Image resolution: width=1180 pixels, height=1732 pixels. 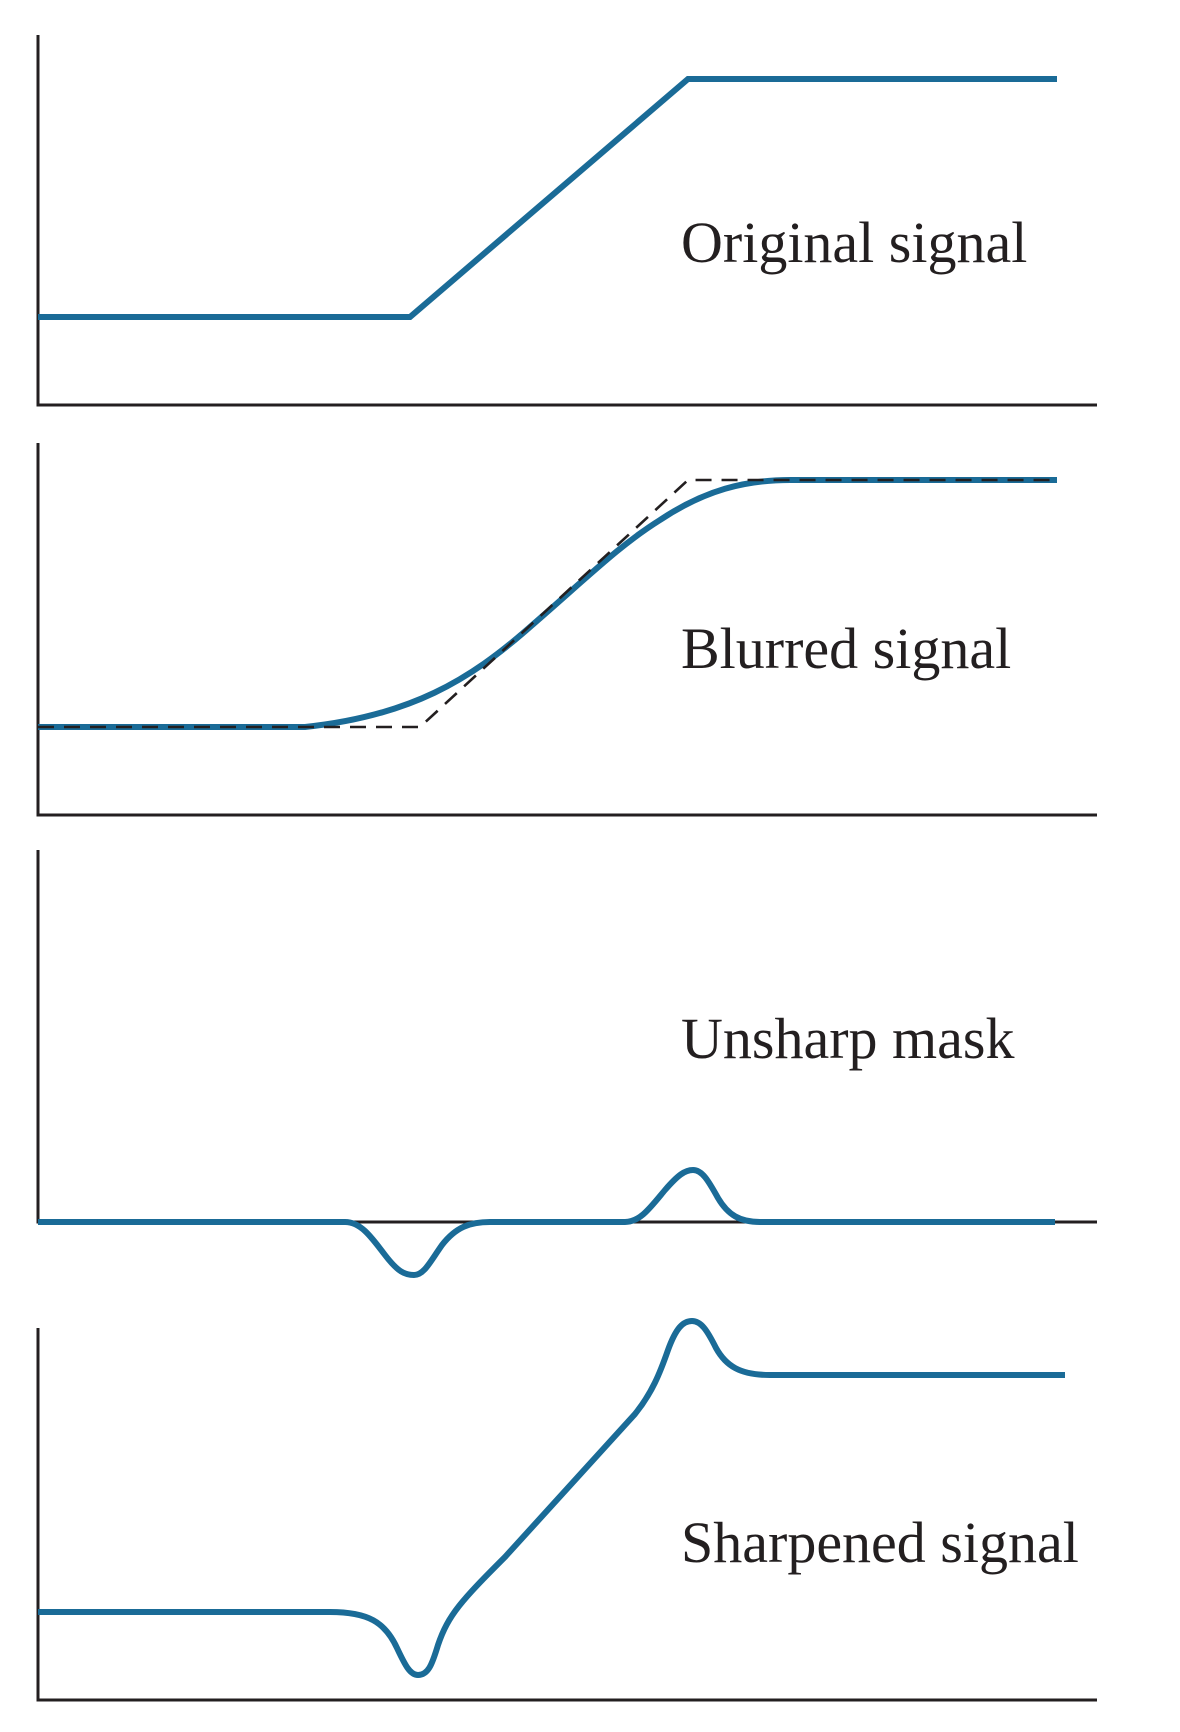 I want to click on curve-original-signal, so click(x=547, y=198).